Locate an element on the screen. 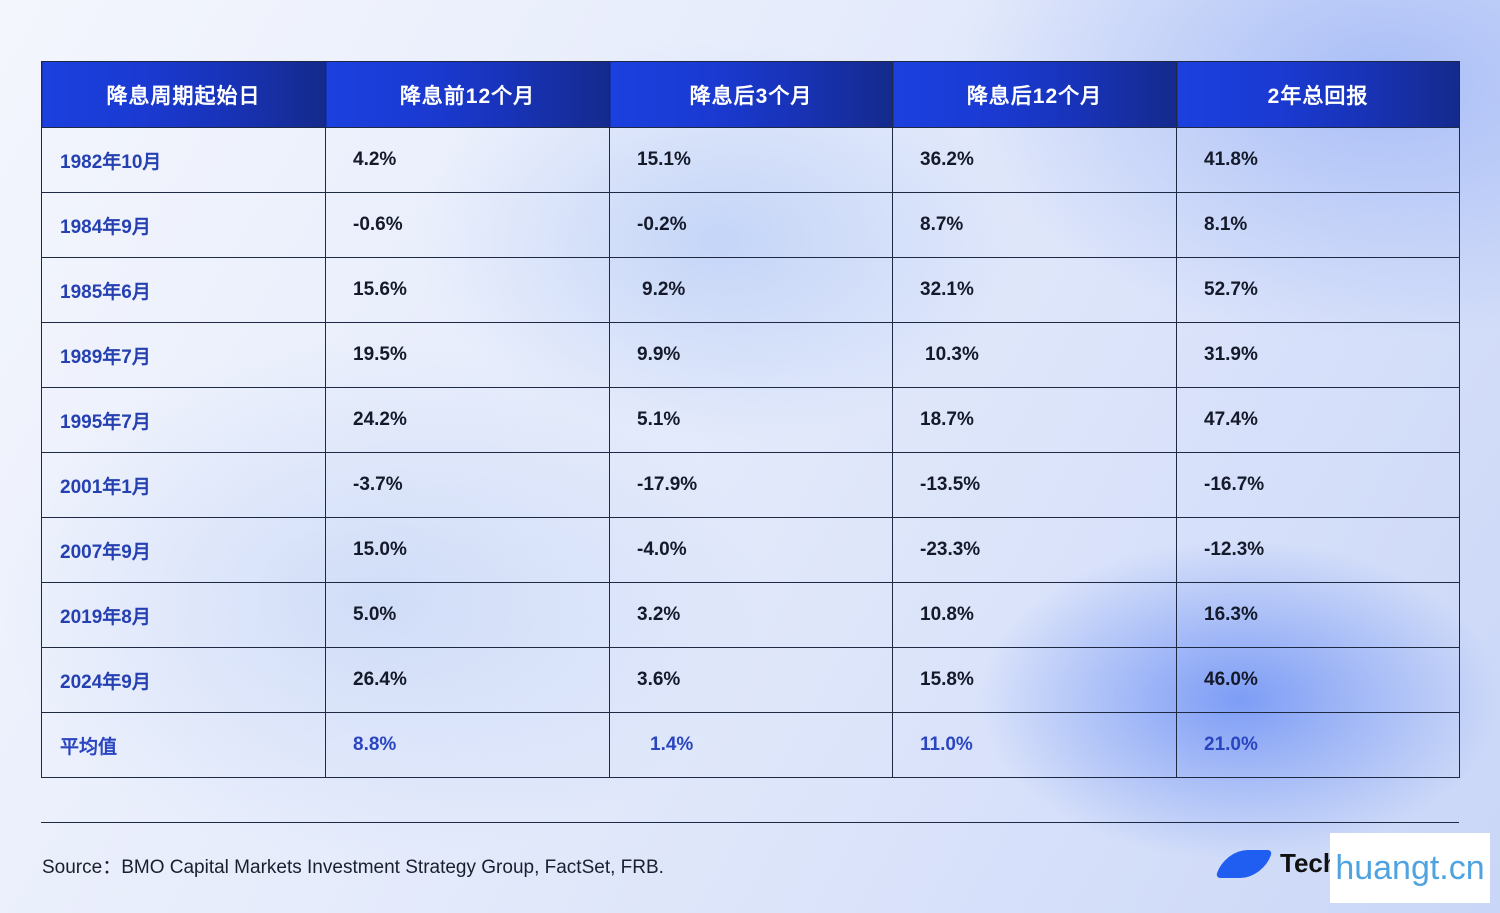  return-2y-total: 41.8% is located at coordinates (1318, 160).